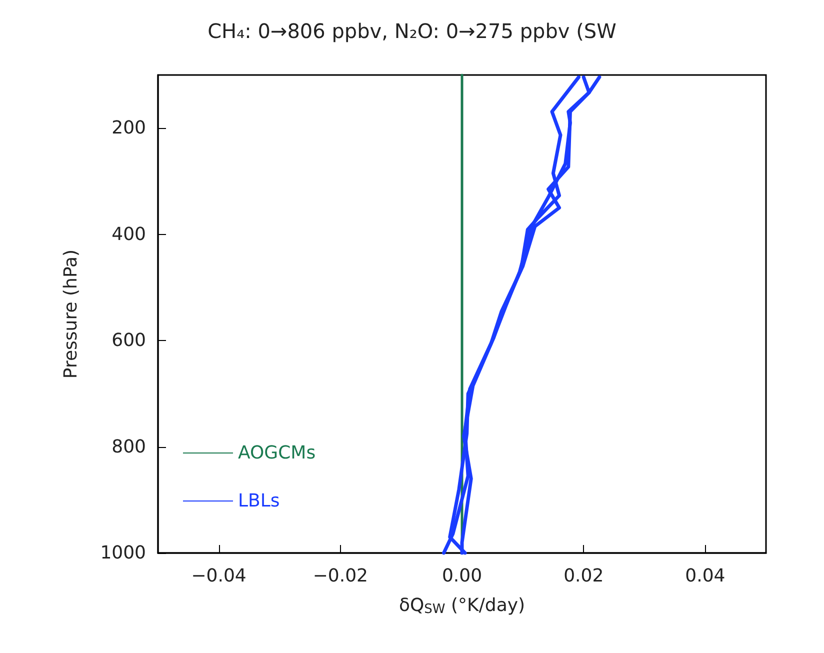 This screenshot has width=824, height=653. I want to click on x-tick-label: 0.02, so click(584, 576).